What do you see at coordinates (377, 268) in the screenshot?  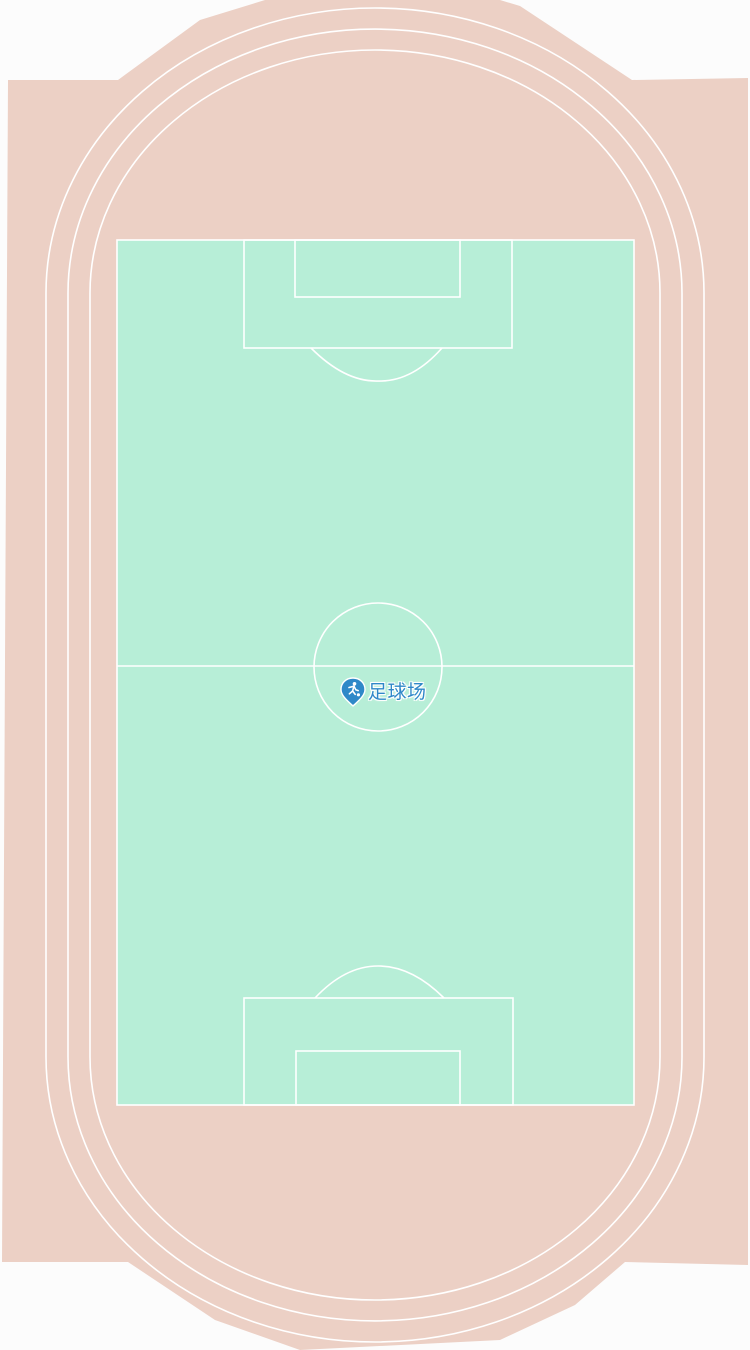 I see `top-goal-area` at bounding box center [377, 268].